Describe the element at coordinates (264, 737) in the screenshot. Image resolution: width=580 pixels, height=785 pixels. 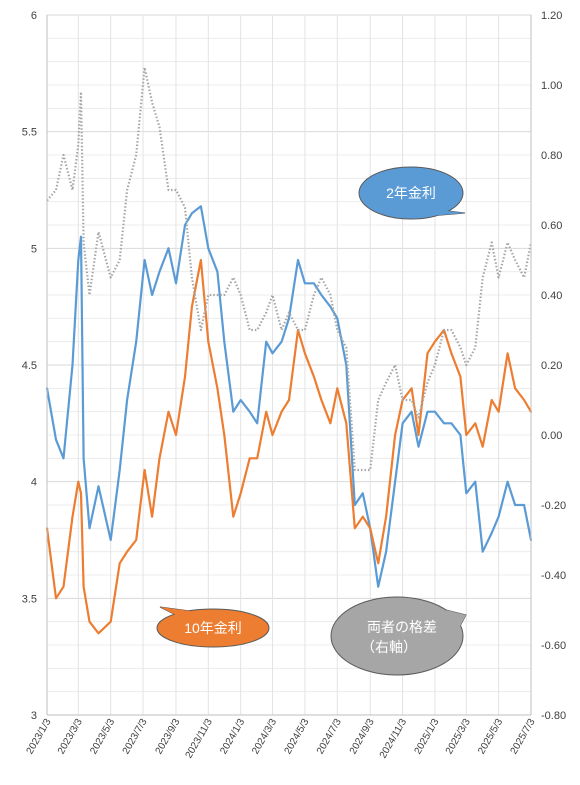
I see `x-tick-label: 2024/3/3` at that location.